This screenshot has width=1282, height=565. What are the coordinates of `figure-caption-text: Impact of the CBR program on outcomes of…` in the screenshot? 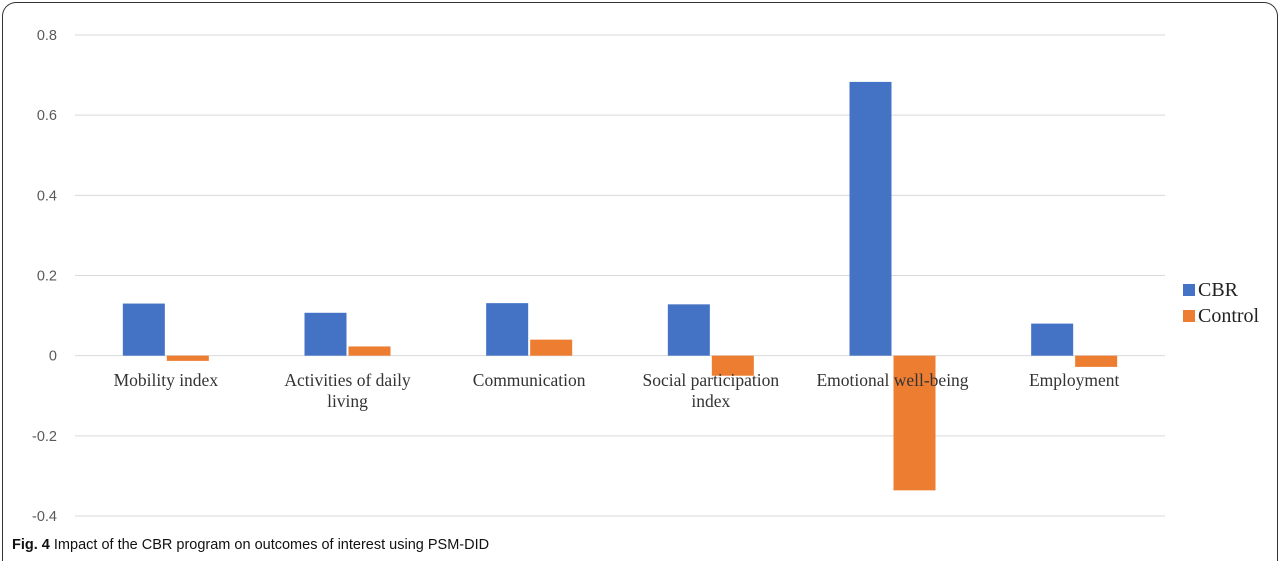 It's located at (269, 545).